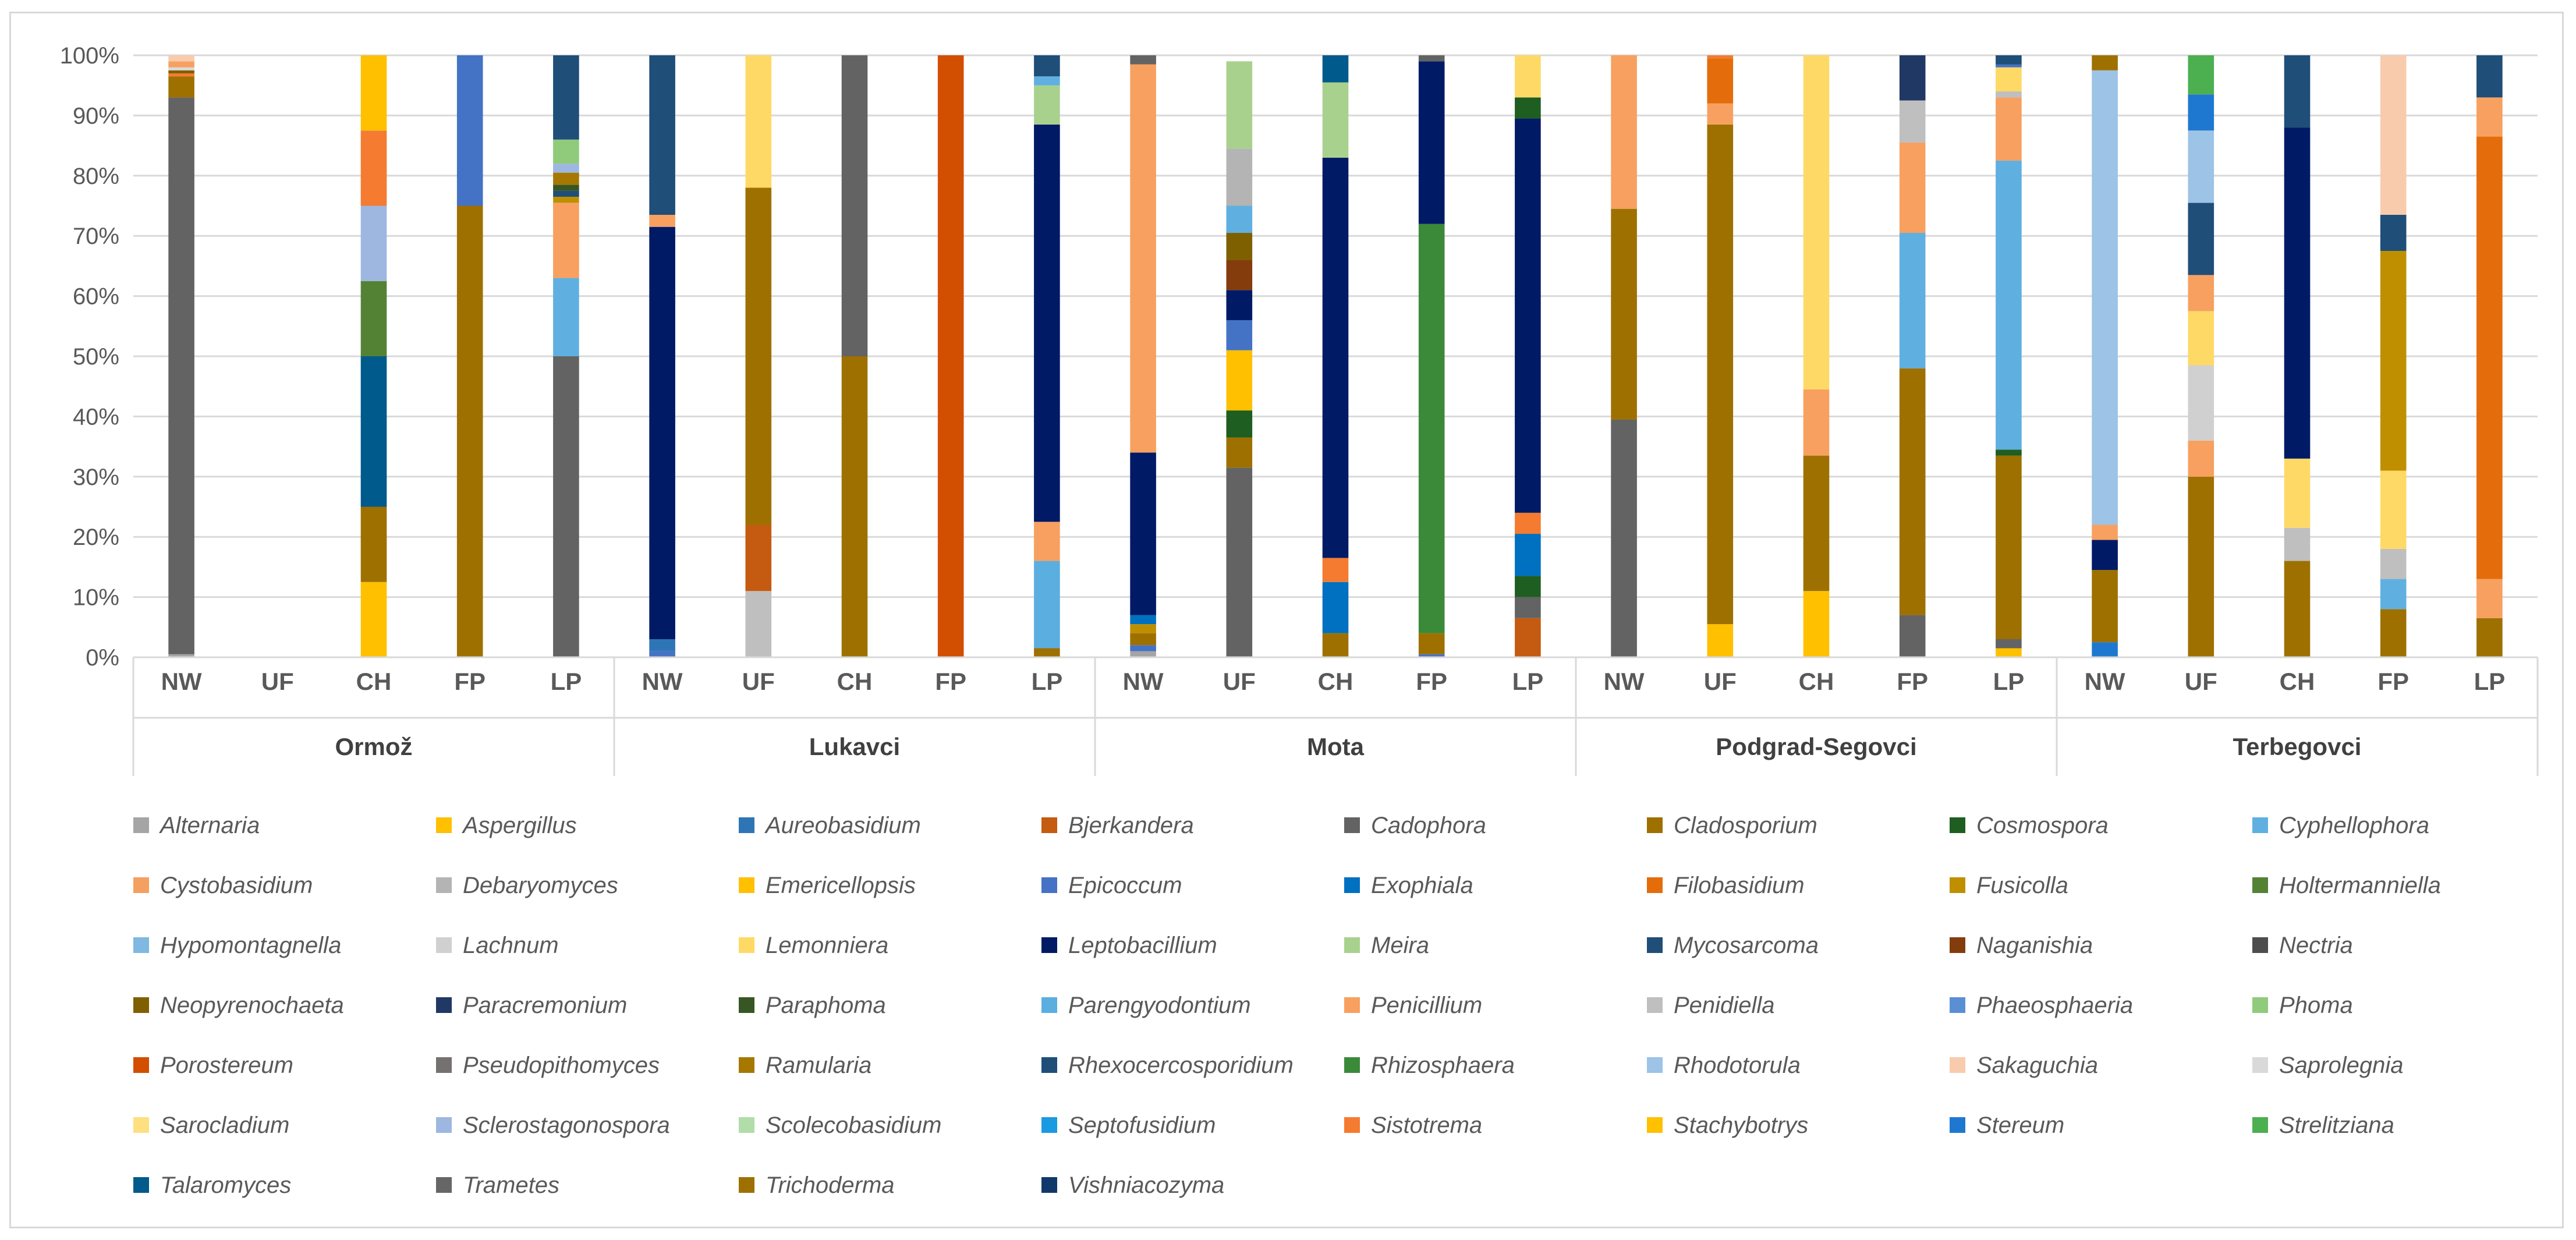 This screenshot has height=1240, width=2576. I want to click on legend-swatch-filobasidium, so click(1655, 885).